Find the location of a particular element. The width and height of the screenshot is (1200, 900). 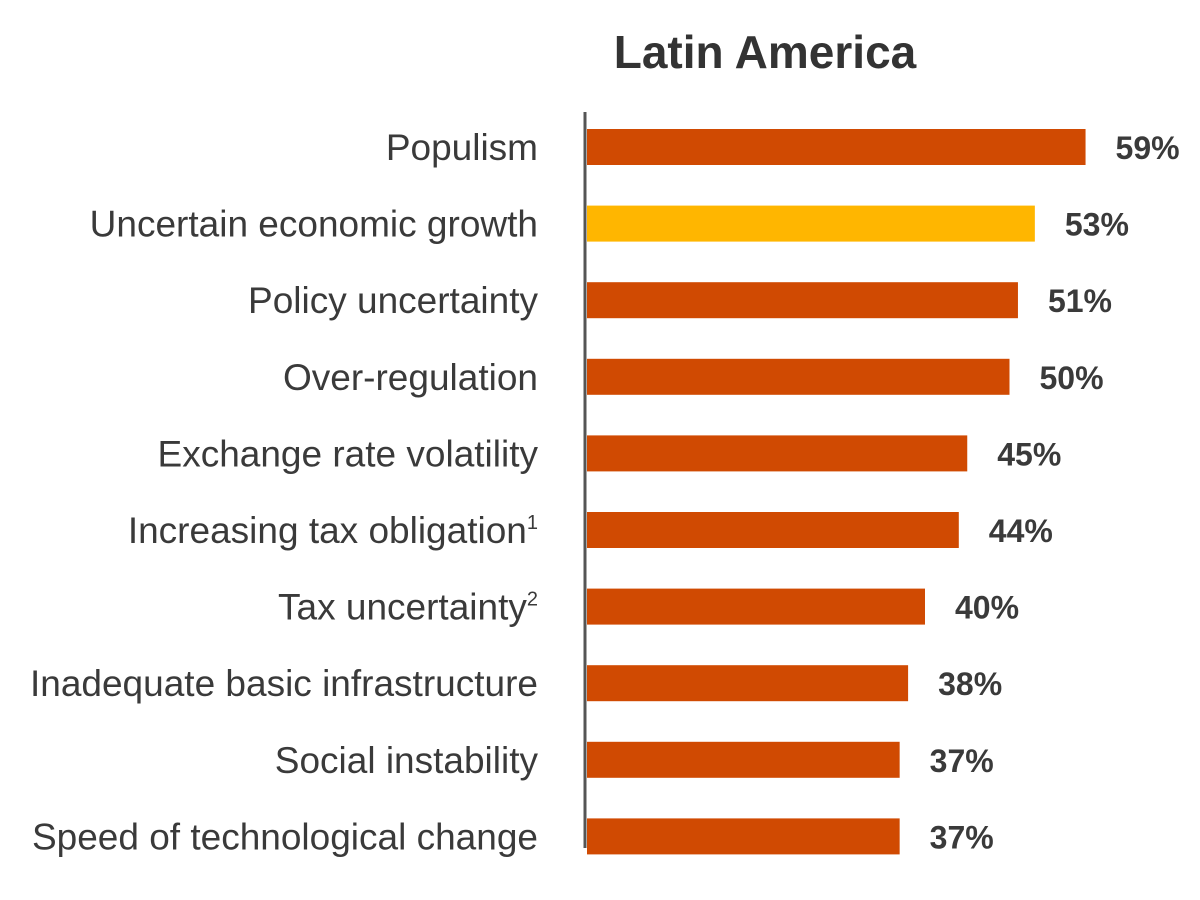

category-label-9: Social instability is located at coordinates (407, 760).